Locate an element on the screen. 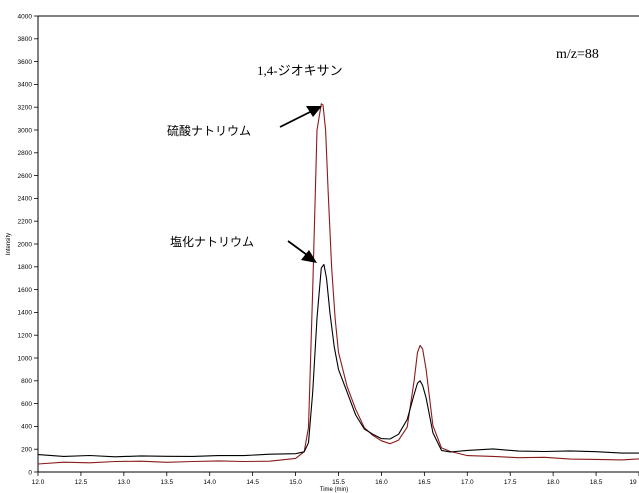  x-tick-label: 15.0 is located at coordinates (295, 482).